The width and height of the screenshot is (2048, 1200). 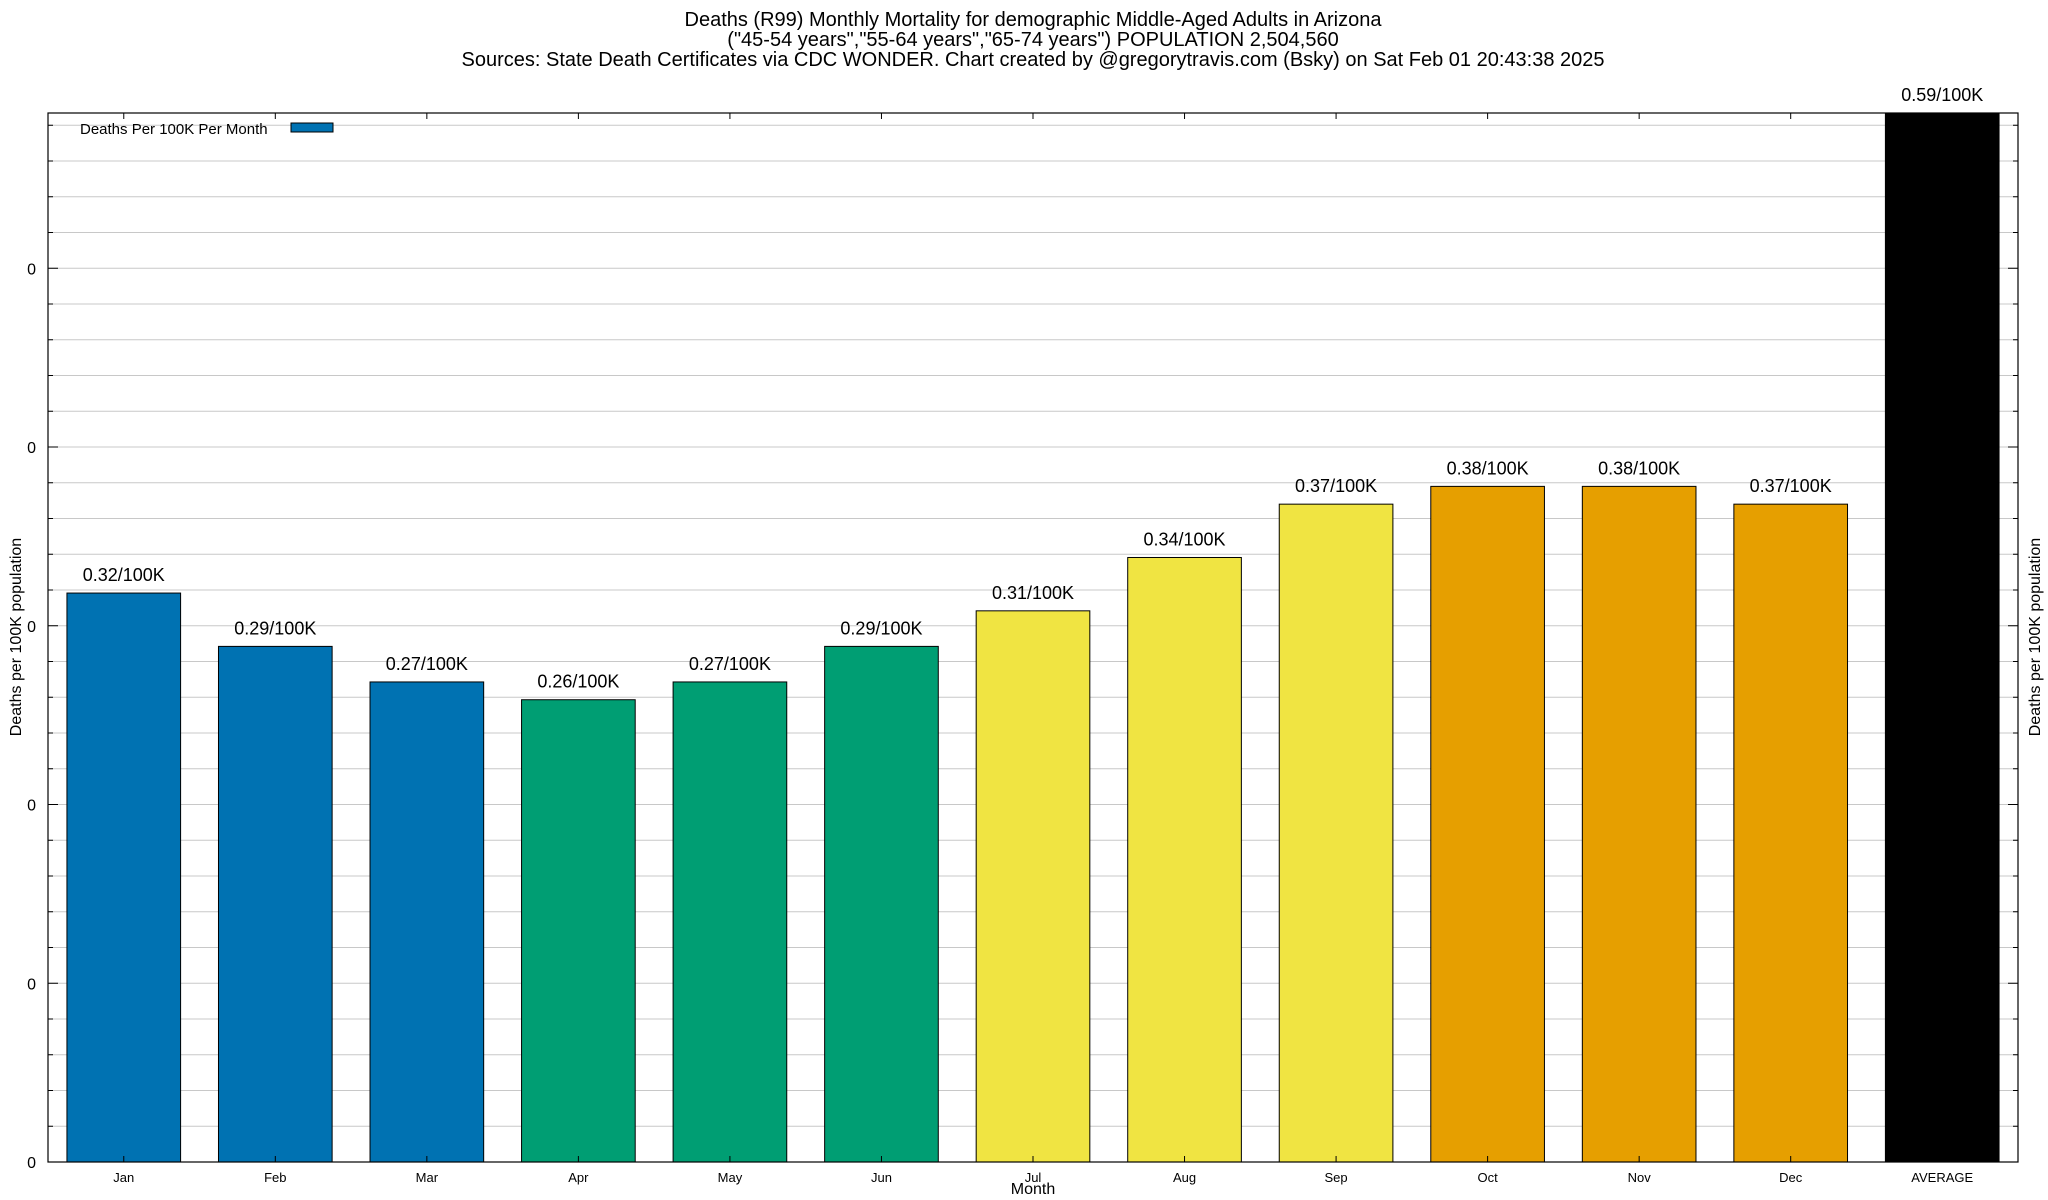 I want to click on bar-value-label: 0.26/100K, so click(x=578, y=682).